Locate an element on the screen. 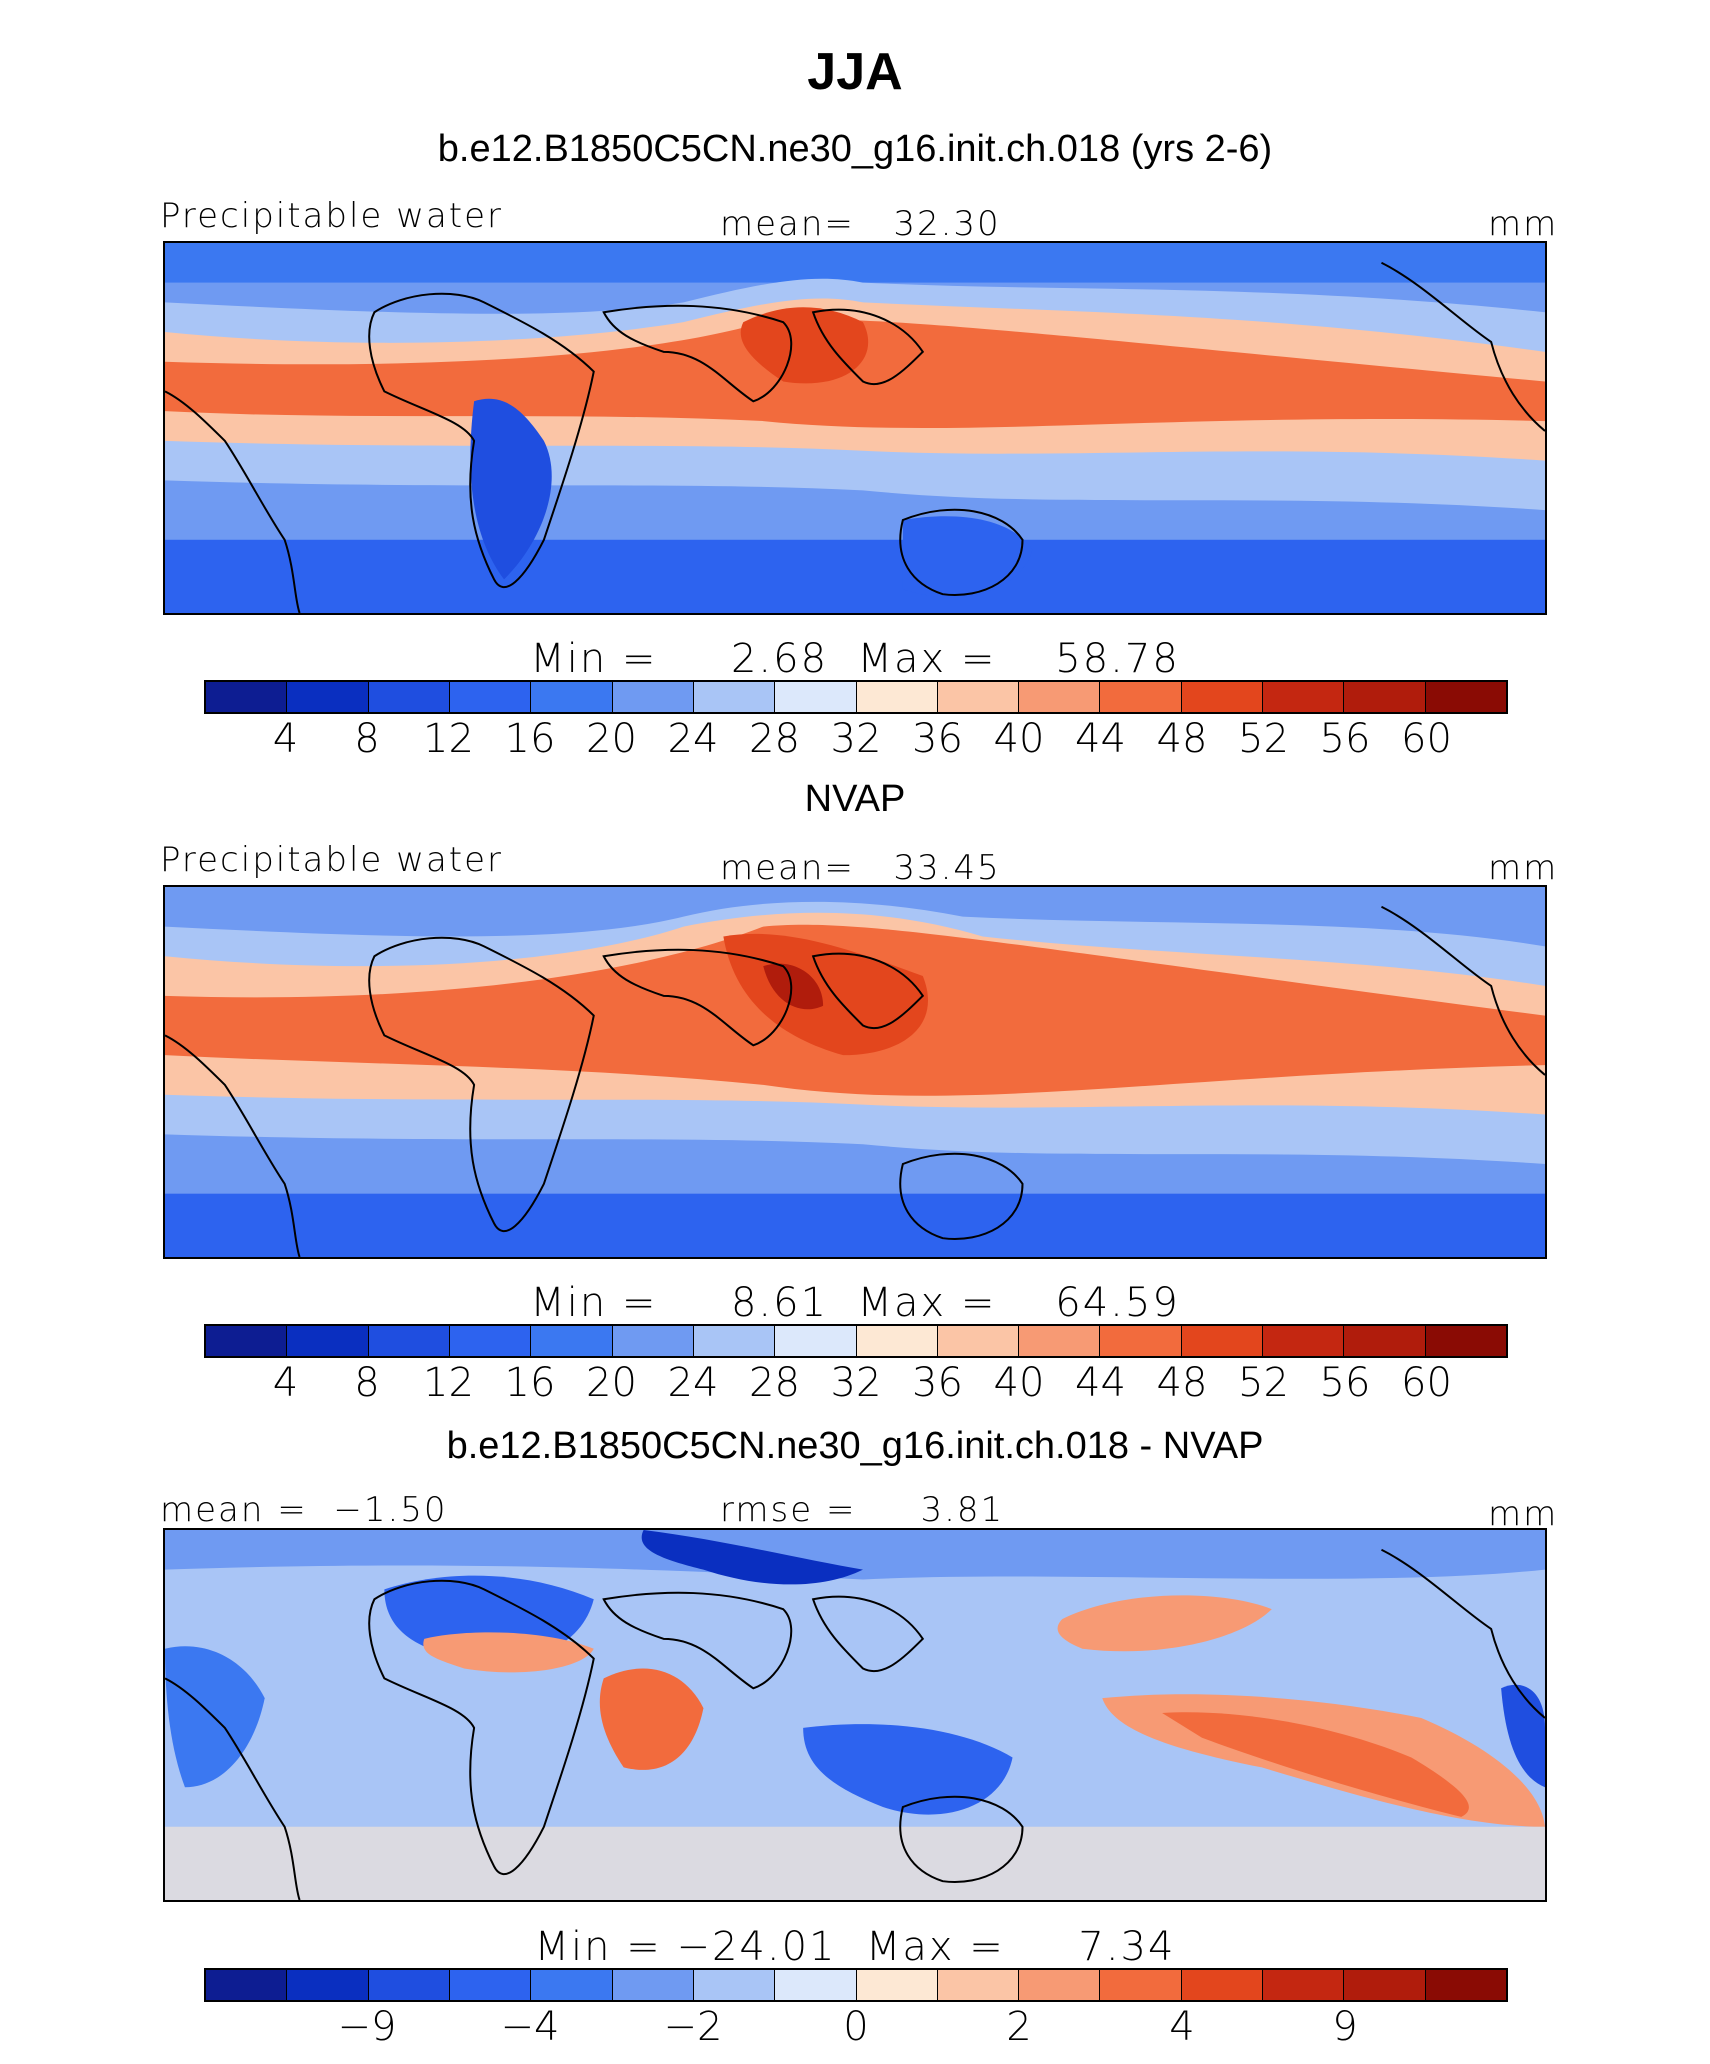  panel1-map is located at coordinates (855, 428).